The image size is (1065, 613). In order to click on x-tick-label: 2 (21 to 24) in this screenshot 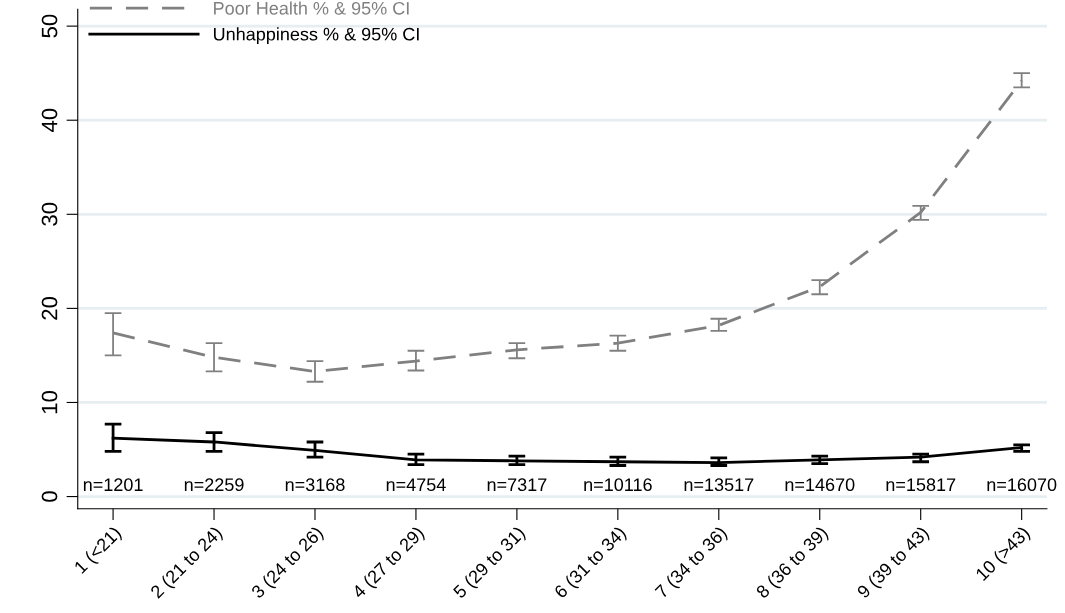, I will do `click(187, 563)`.